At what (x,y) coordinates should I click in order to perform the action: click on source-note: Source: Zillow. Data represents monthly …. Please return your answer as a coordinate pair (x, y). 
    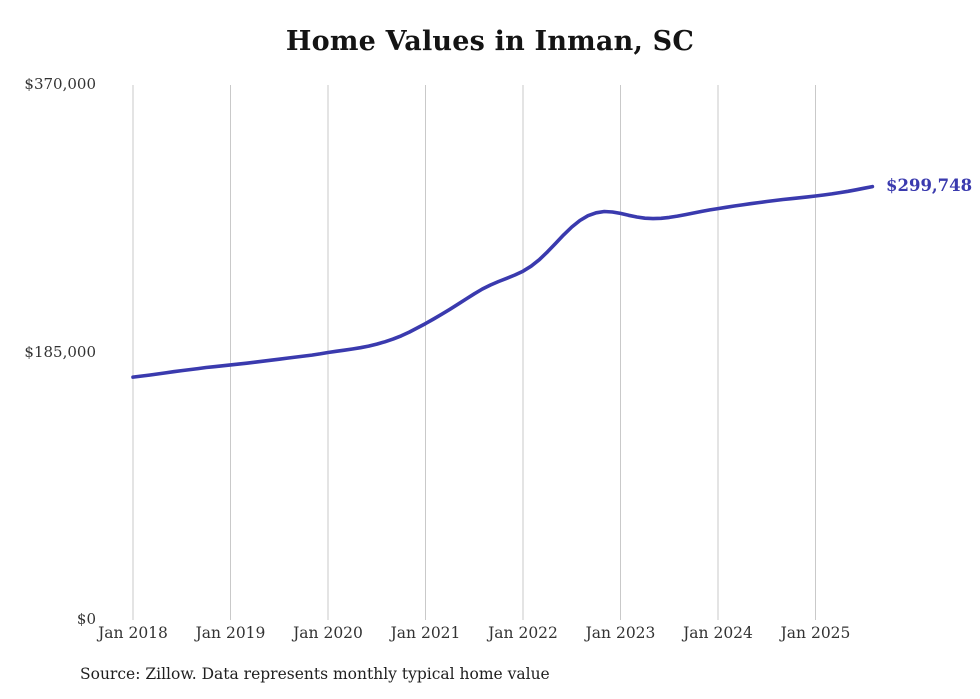
    Looking at the image, I should click on (315, 674).